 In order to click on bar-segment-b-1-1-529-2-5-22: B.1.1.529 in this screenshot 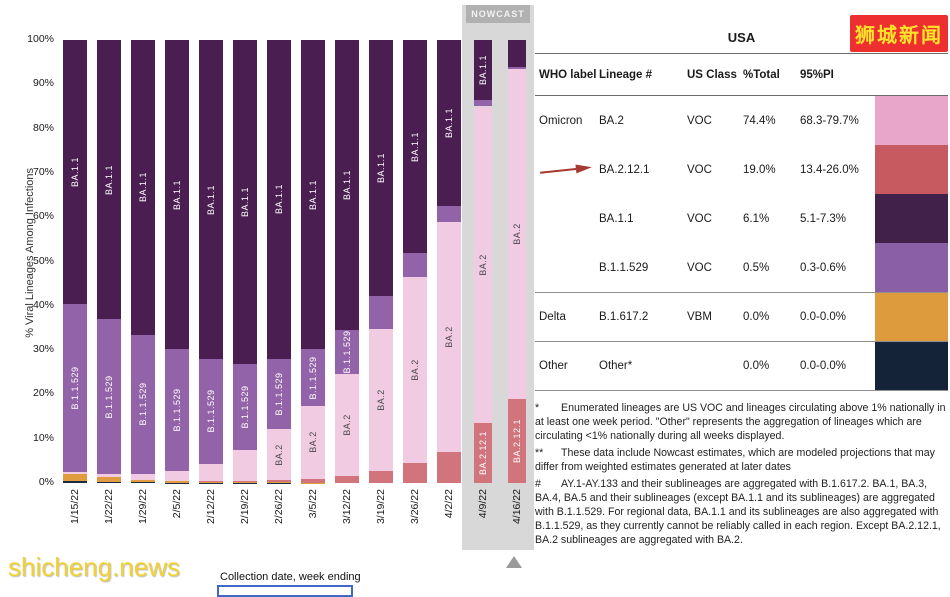, I will do `click(177, 410)`.